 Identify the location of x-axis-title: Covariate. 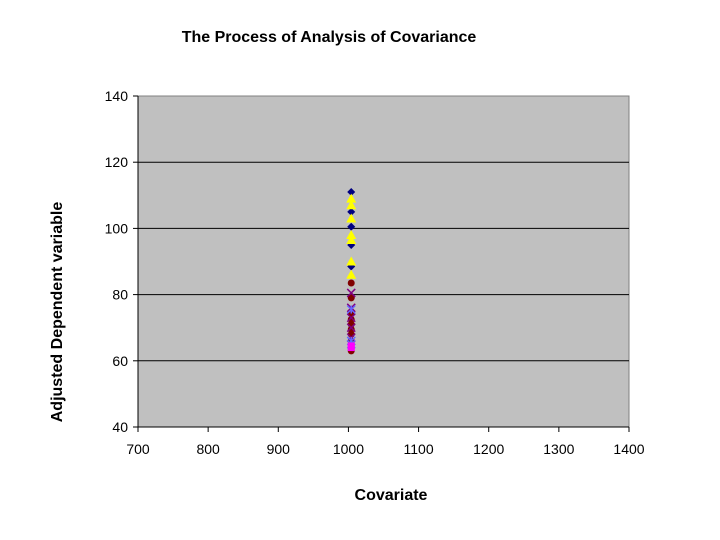
(391, 495).